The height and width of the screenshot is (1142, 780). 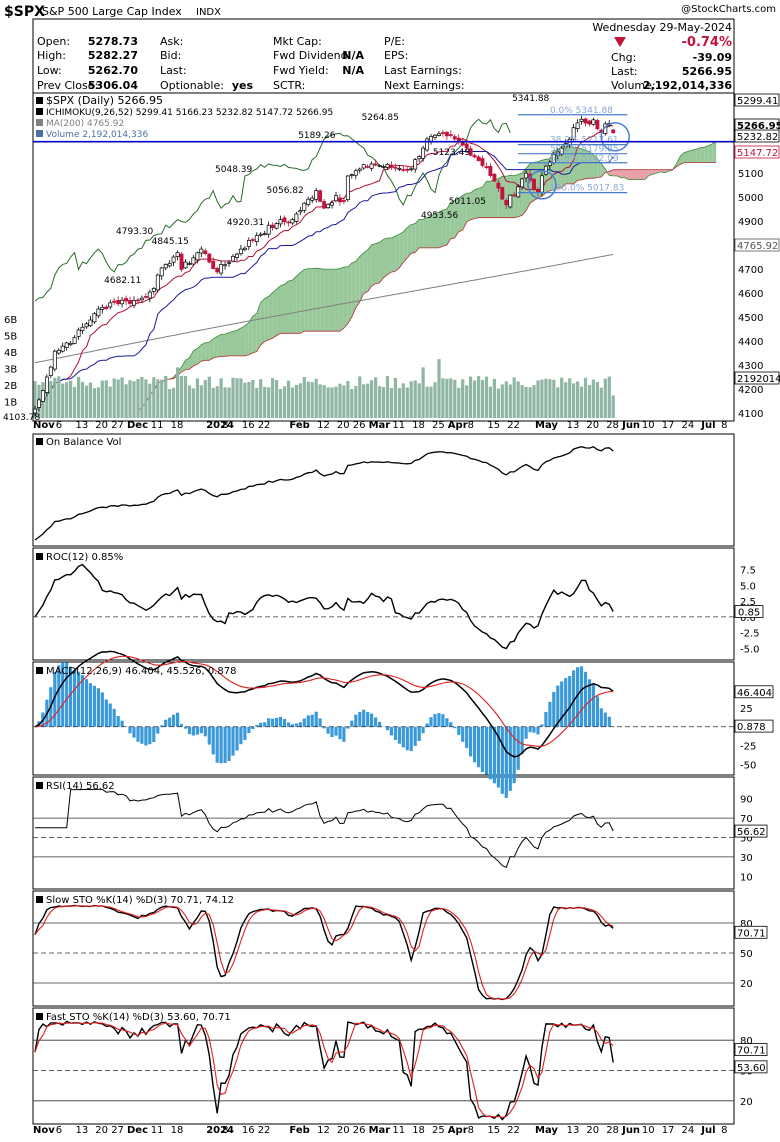 What do you see at coordinates (137, 1130) in the screenshot?
I see `x-tick-label: Dec` at bounding box center [137, 1130].